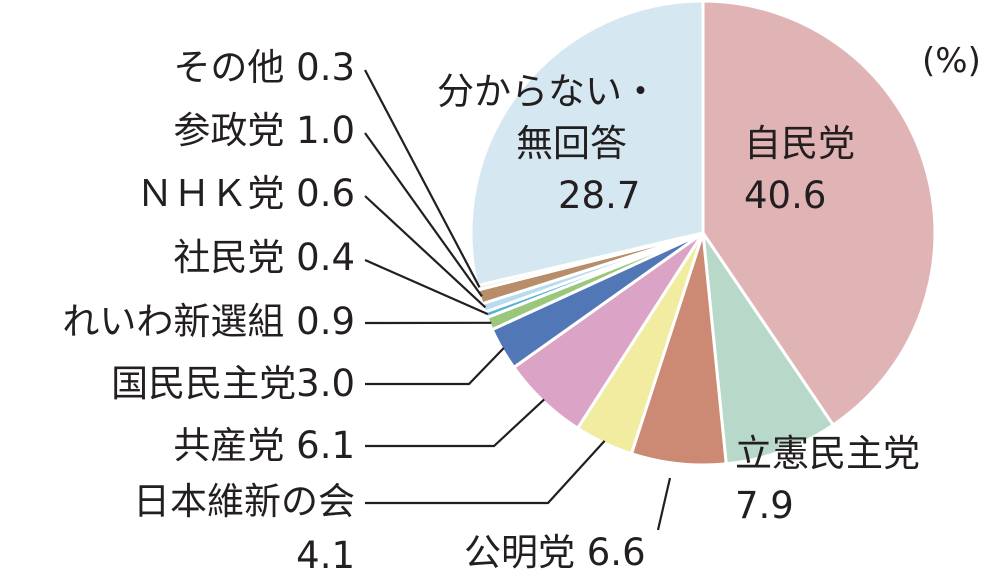 This screenshot has height=577, width=1000. What do you see at coordinates (425, 252) in the screenshot?
I see `leader-line-nhk` at bounding box center [425, 252].